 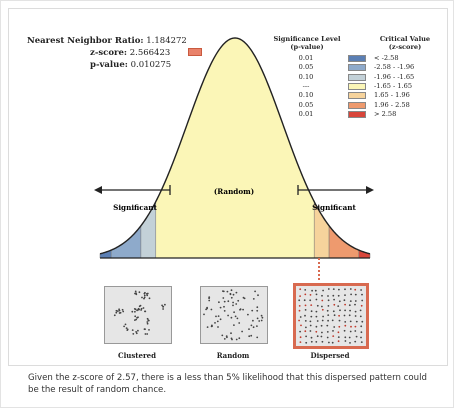 I want to click on z-score-swatch, so click(x=195, y=52).